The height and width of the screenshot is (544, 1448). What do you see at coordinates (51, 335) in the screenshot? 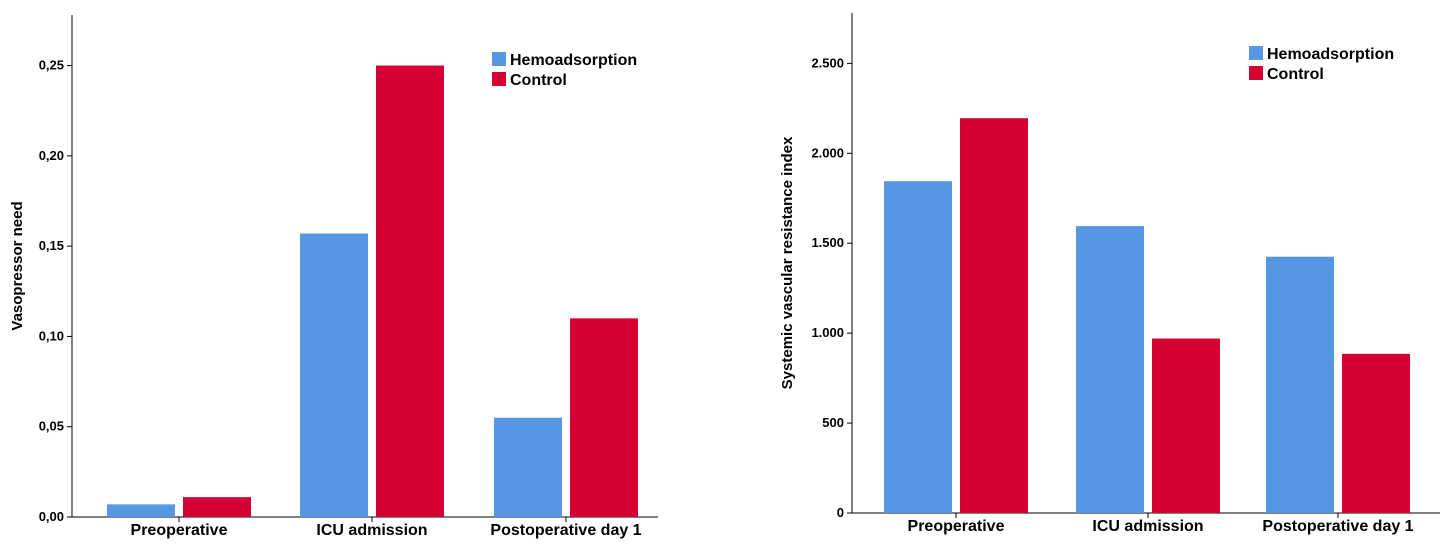
I see `y-tick-label: 0,10` at bounding box center [51, 335].